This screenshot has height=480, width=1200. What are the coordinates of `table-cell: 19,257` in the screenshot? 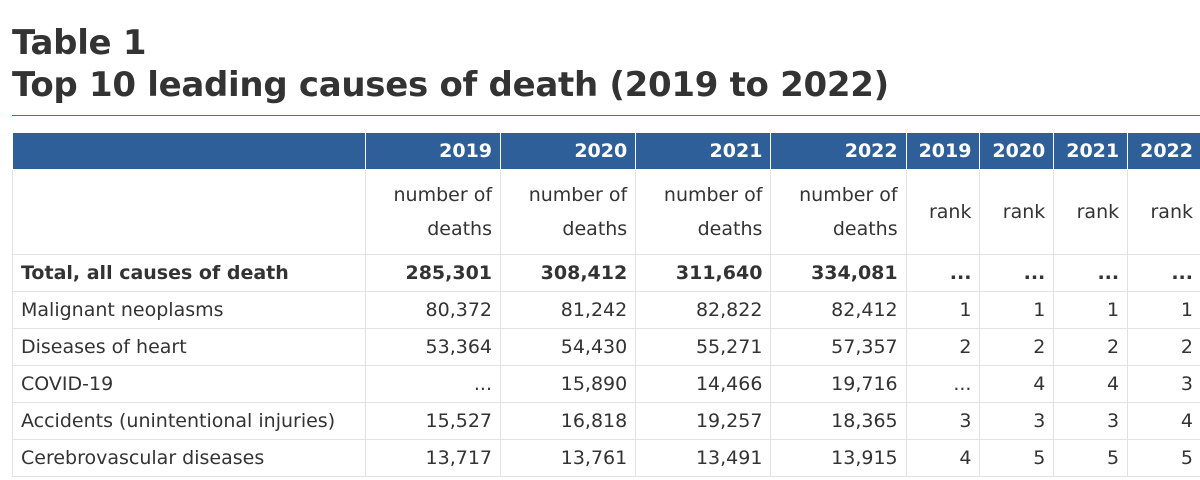 It's located at (703, 421).